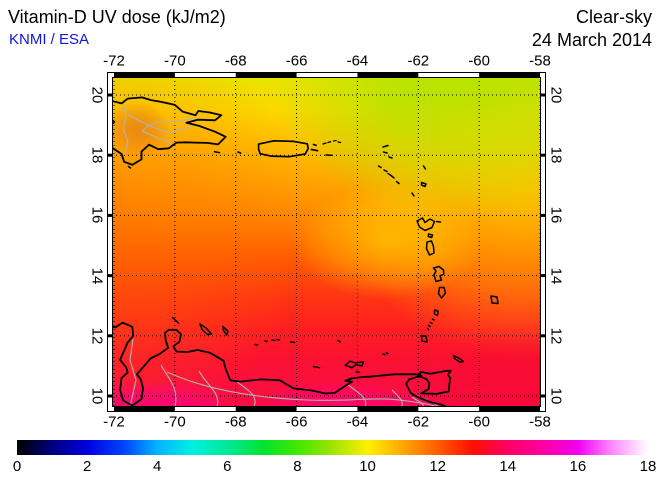  I want to click on lon-label-top: -66, so click(296, 61).